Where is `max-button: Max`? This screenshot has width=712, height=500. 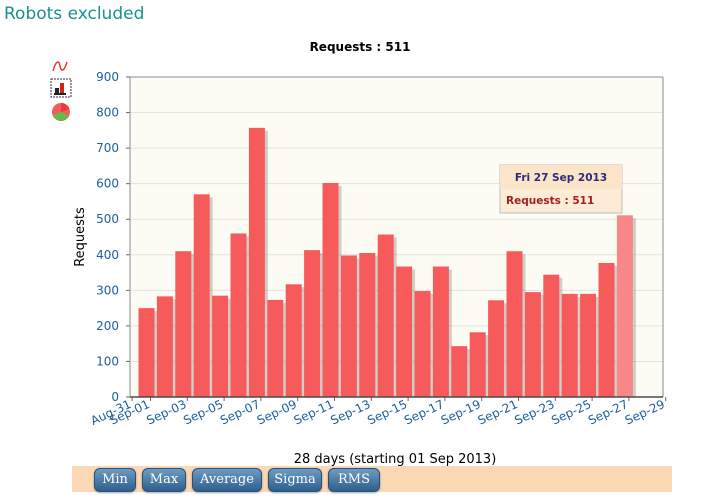
max-button: Max is located at coordinates (164, 480).